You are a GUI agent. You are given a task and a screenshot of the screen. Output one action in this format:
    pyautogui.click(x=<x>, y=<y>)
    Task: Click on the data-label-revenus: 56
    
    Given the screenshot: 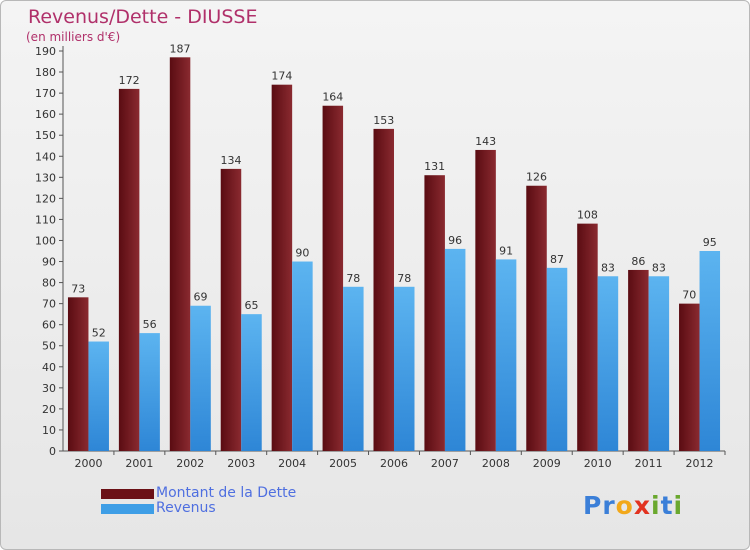 What is the action you would take?
    pyautogui.click(x=150, y=324)
    